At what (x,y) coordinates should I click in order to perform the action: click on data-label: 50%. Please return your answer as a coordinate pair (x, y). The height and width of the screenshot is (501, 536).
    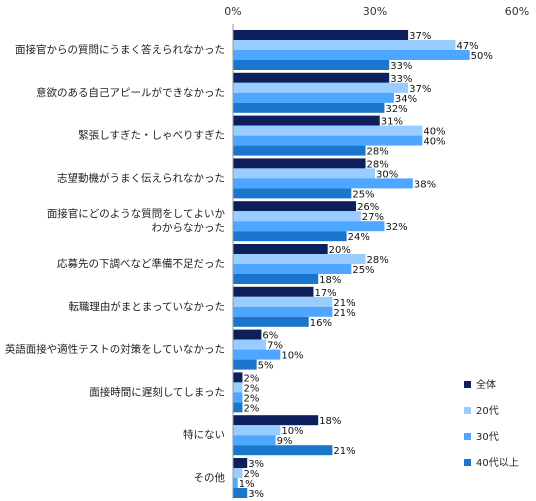
    Looking at the image, I should click on (482, 56).